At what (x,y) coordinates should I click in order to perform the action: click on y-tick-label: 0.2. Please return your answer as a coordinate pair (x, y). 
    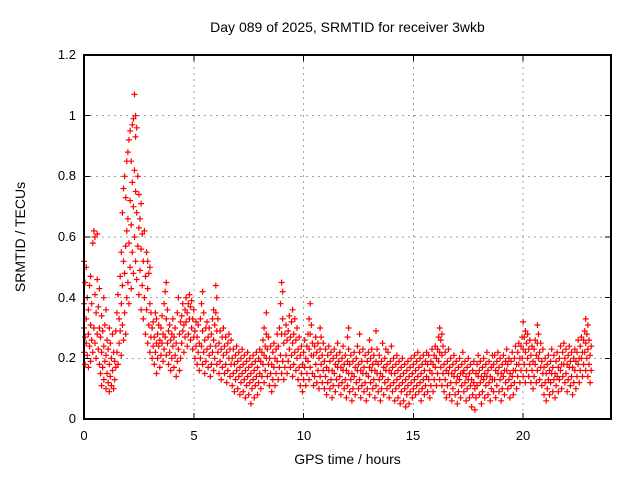
    Looking at the image, I should click on (66, 357).